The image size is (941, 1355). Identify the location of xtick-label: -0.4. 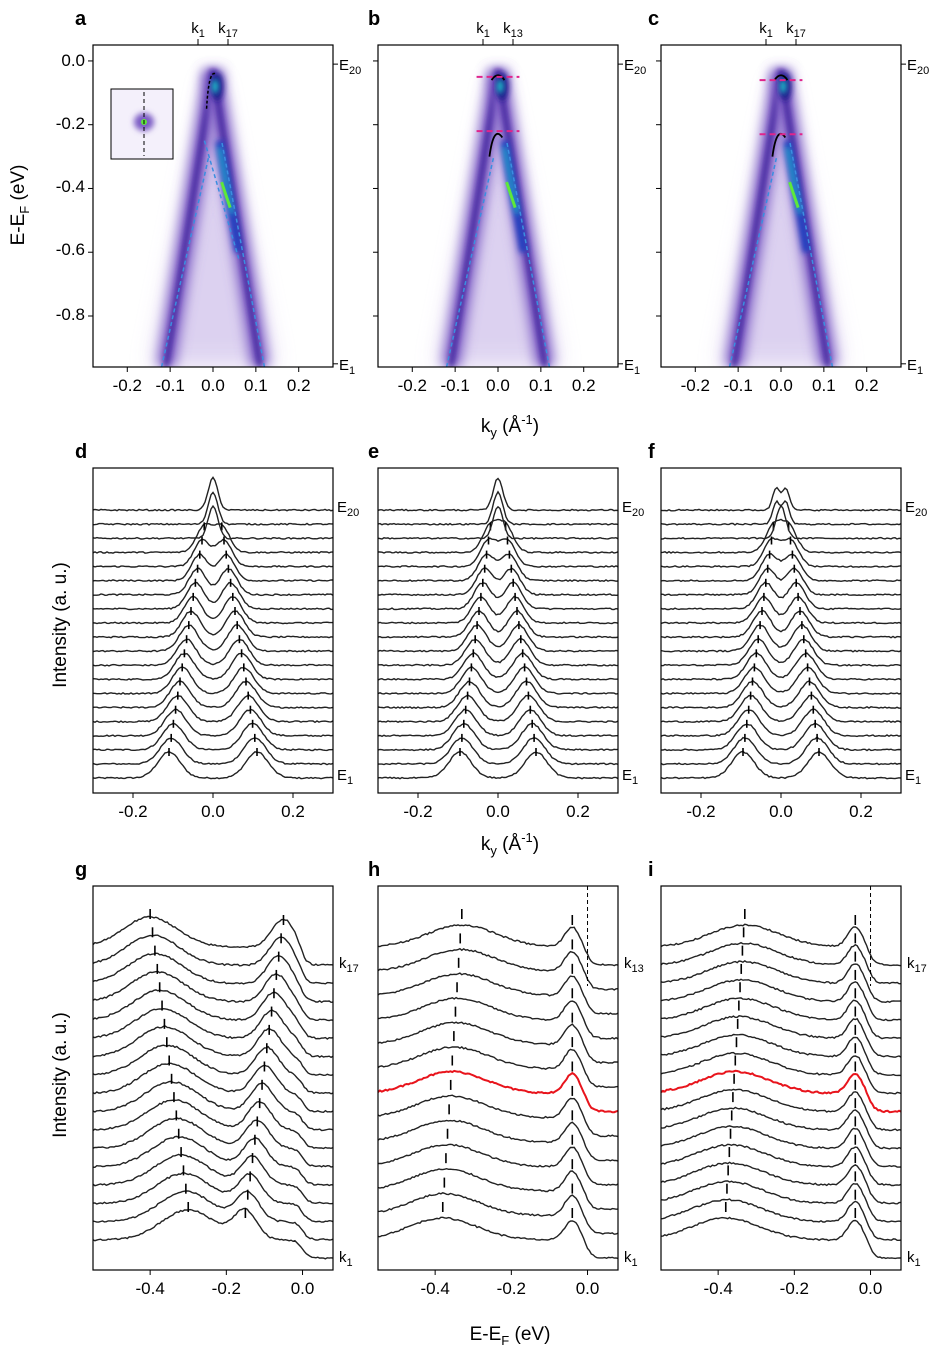
(434, 1288).